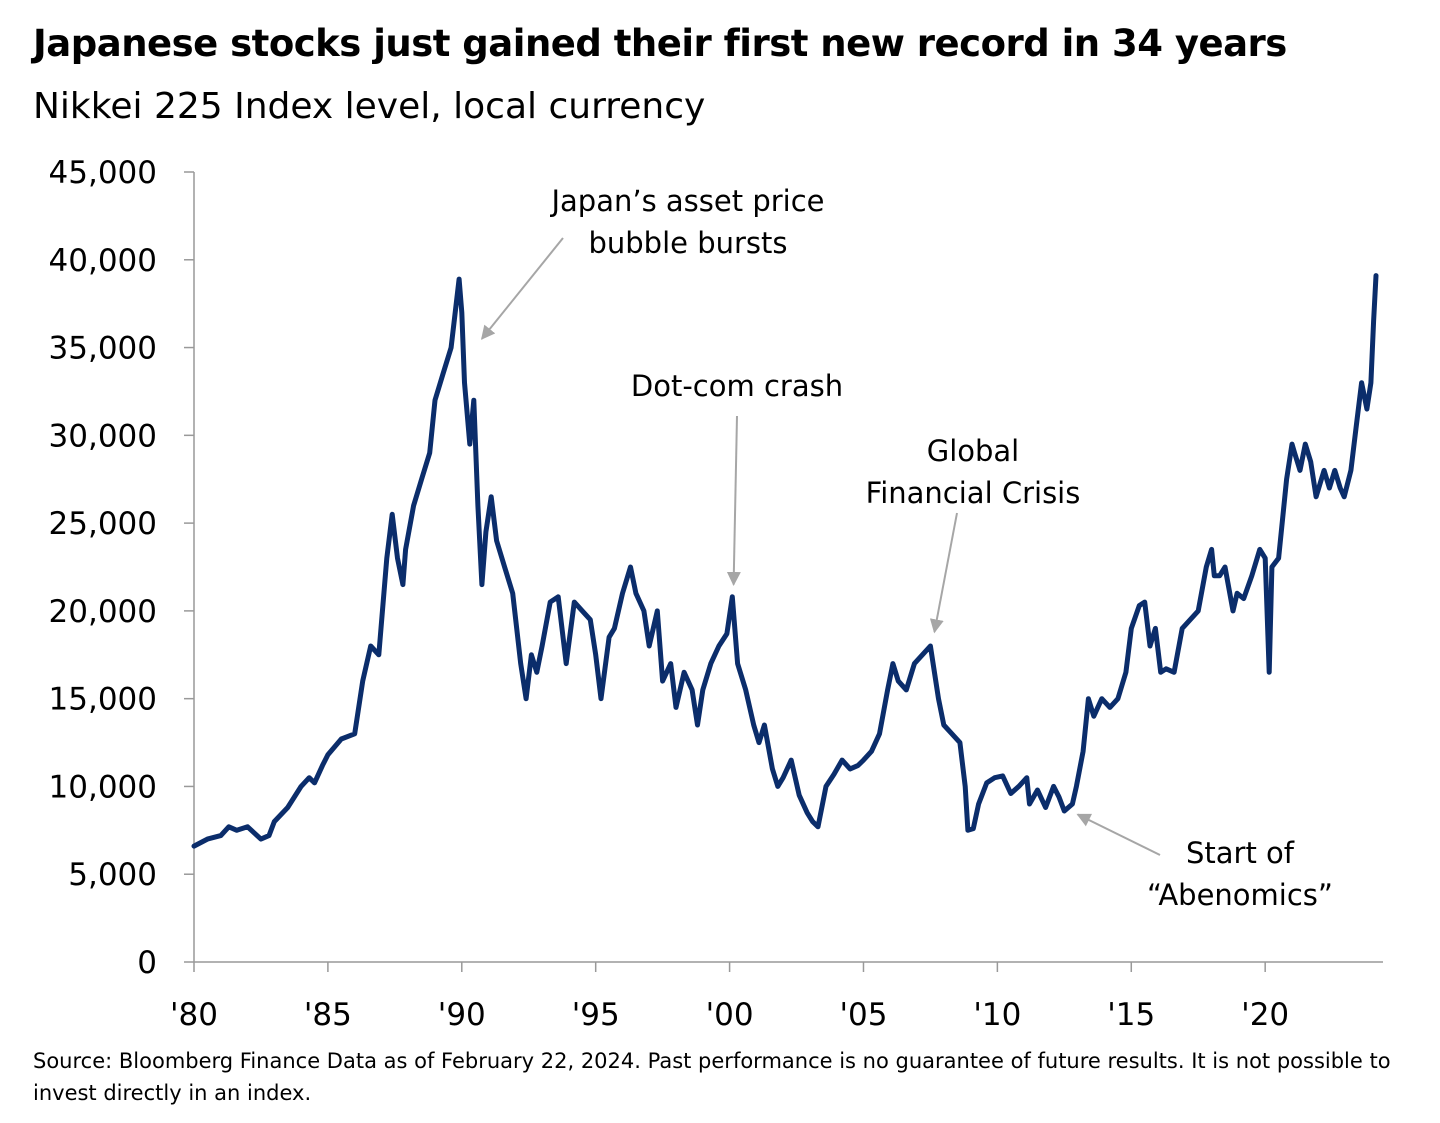  I want to click on annotation-label: Start of, so click(1240, 853).